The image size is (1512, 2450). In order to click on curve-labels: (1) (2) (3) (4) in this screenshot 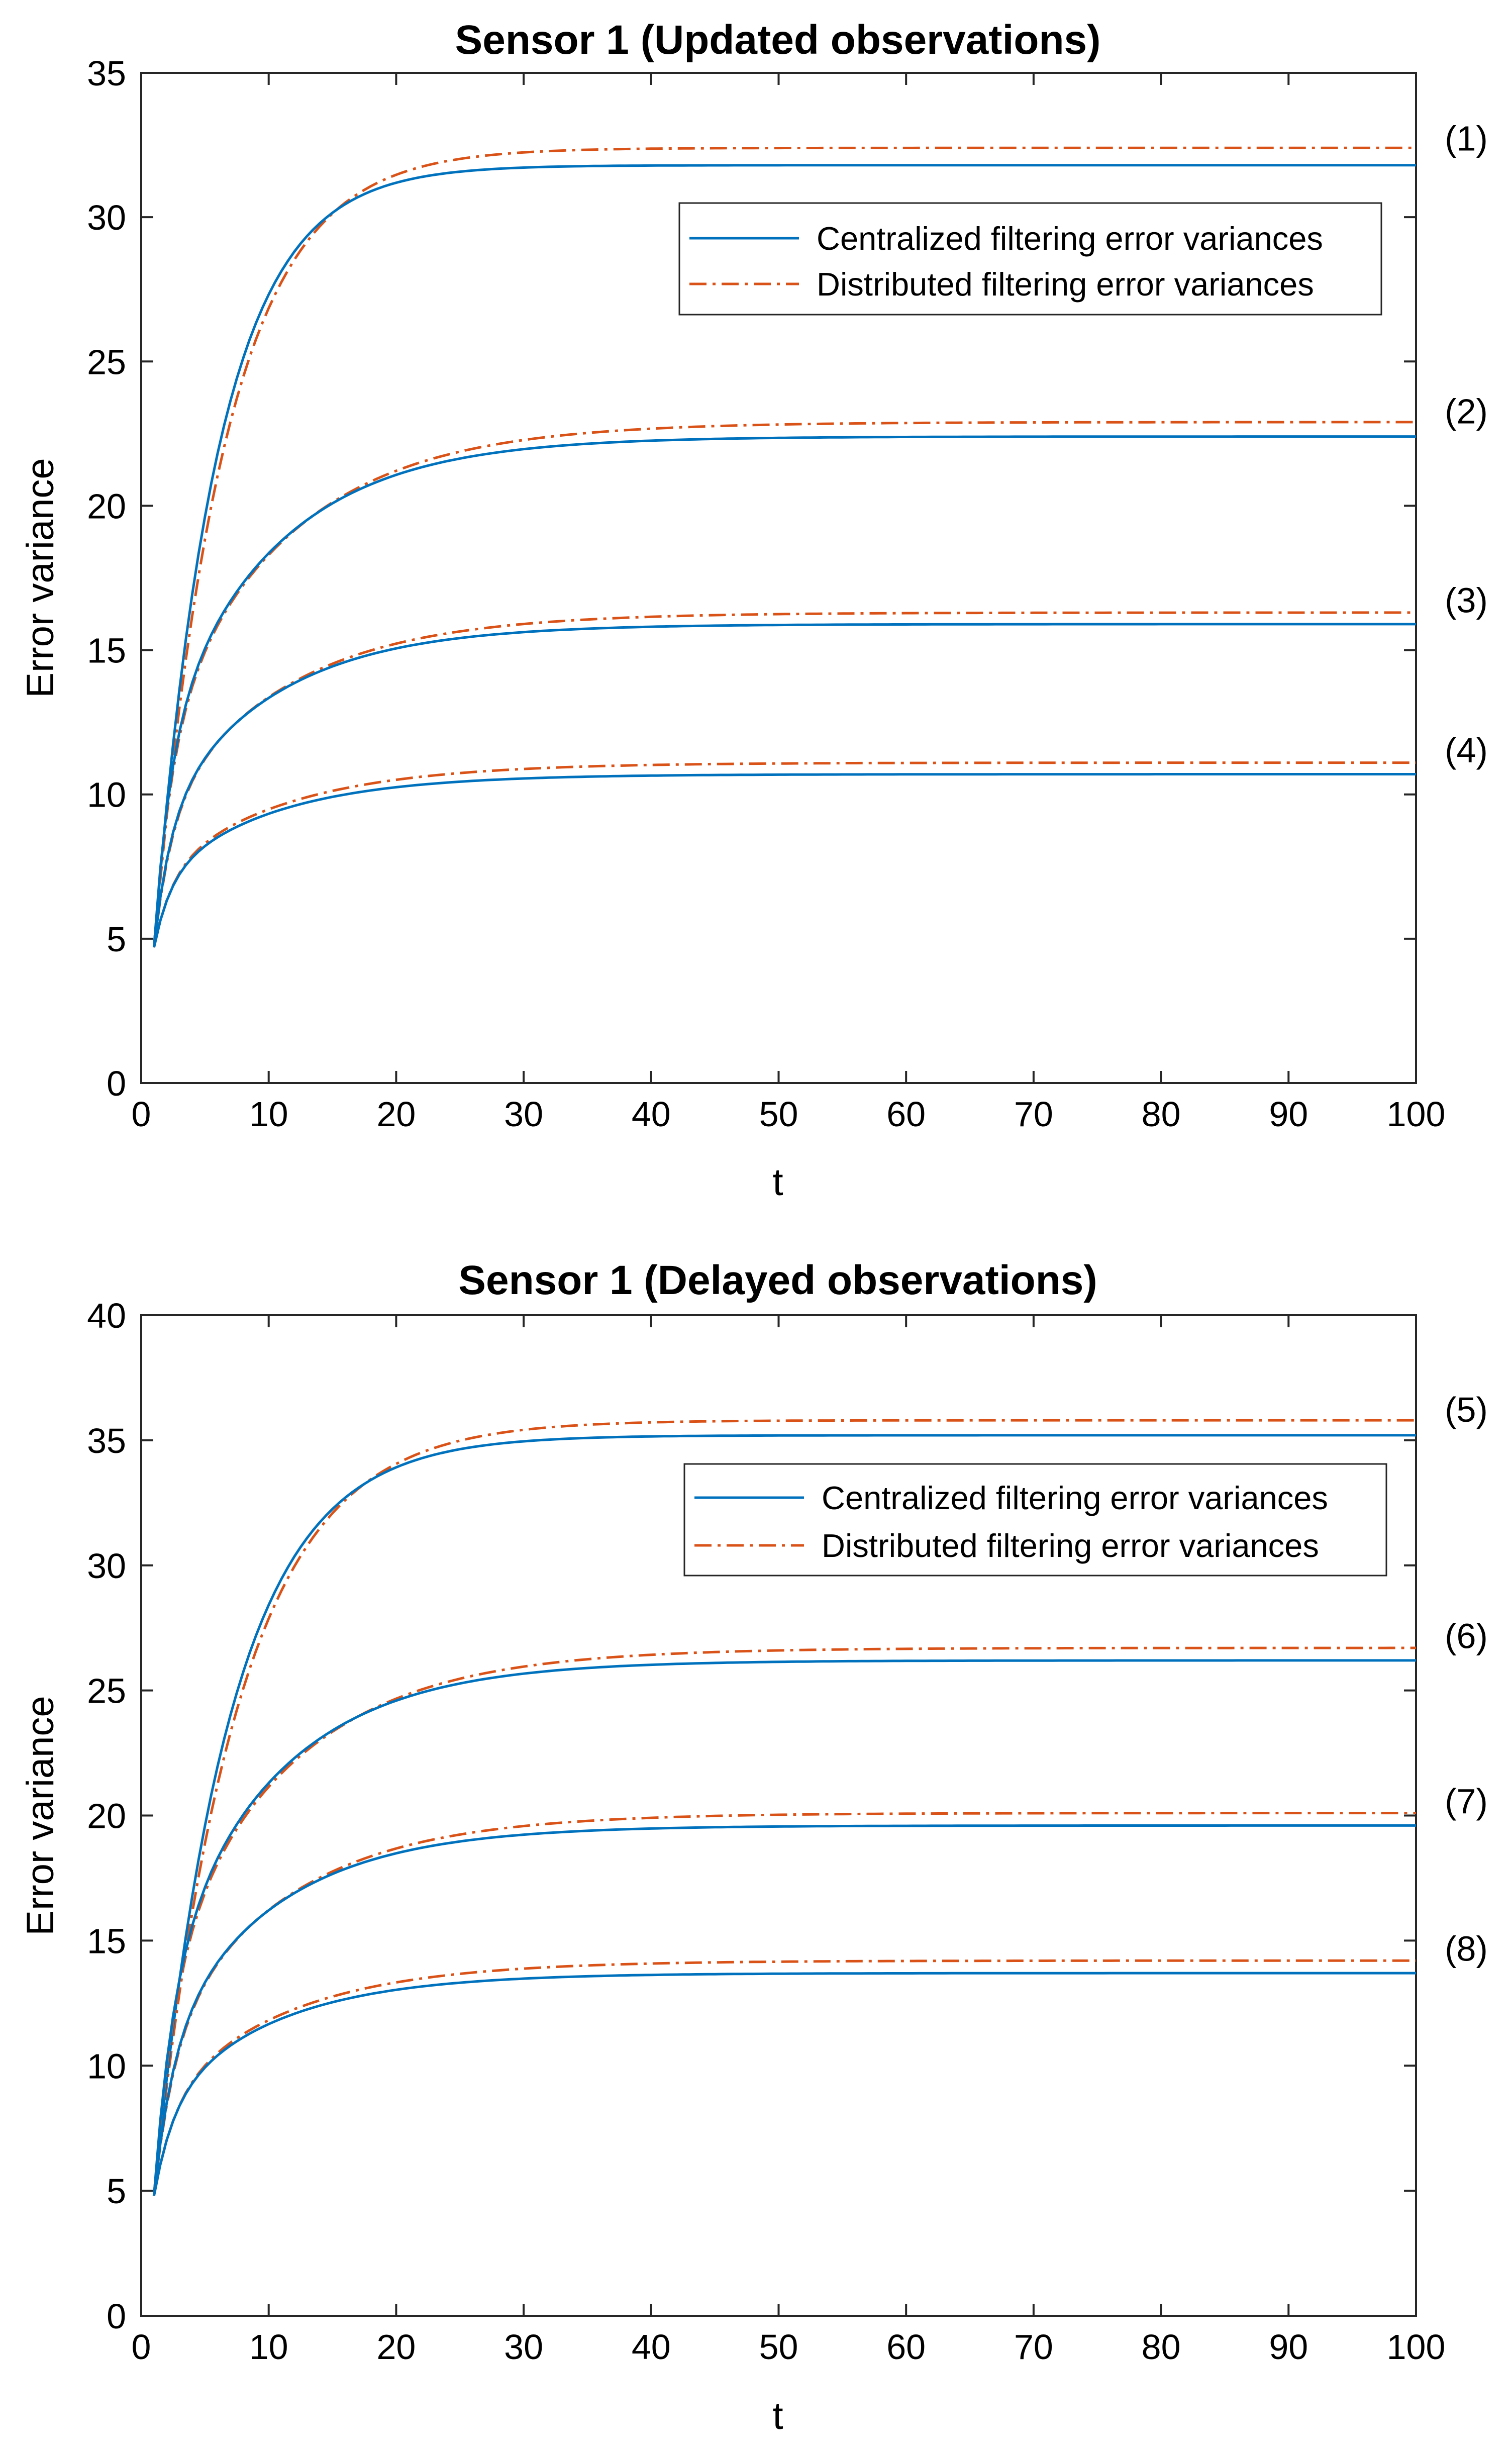, I will do `click(1467, 444)`.